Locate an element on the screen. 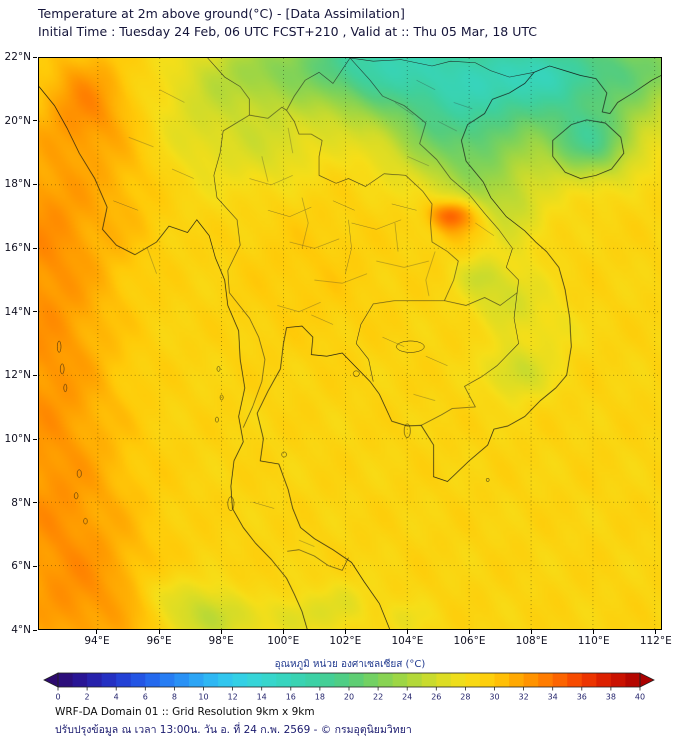  colorbar-label: อุณหภูมิ หน่วย องศาเซลเซียส (°C) is located at coordinates (350, 664).